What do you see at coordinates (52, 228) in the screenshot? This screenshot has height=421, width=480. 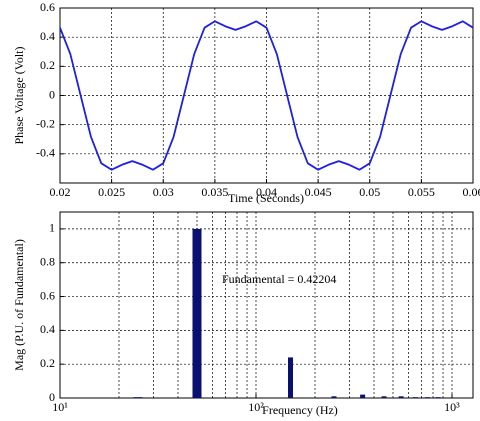 I see `y-tick-label: 1` at bounding box center [52, 228].